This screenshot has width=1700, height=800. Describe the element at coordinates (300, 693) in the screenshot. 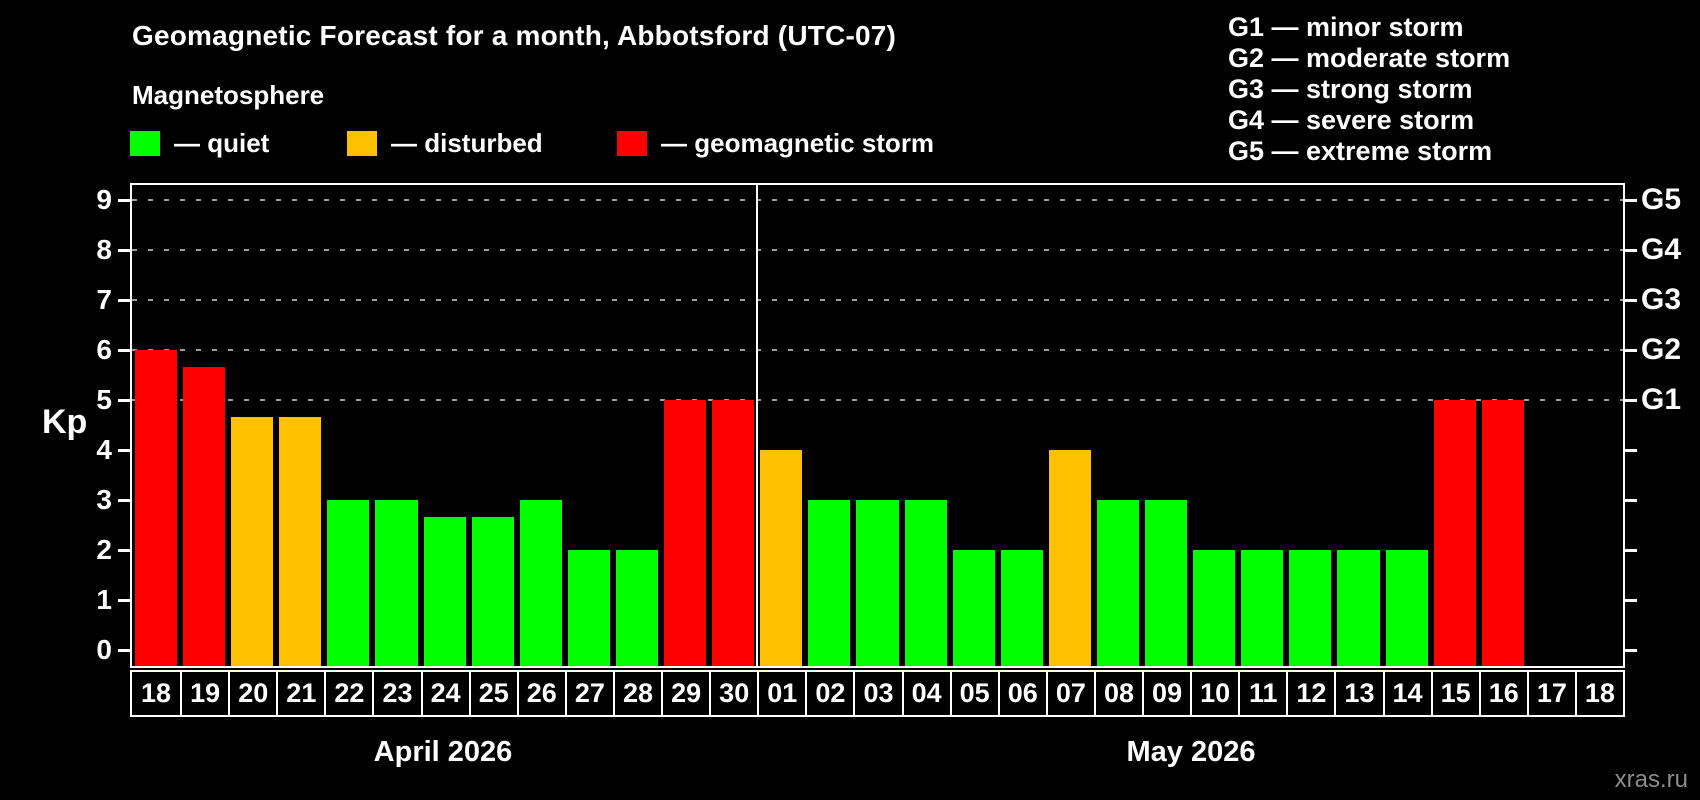

I see `day-label: 21` at that location.